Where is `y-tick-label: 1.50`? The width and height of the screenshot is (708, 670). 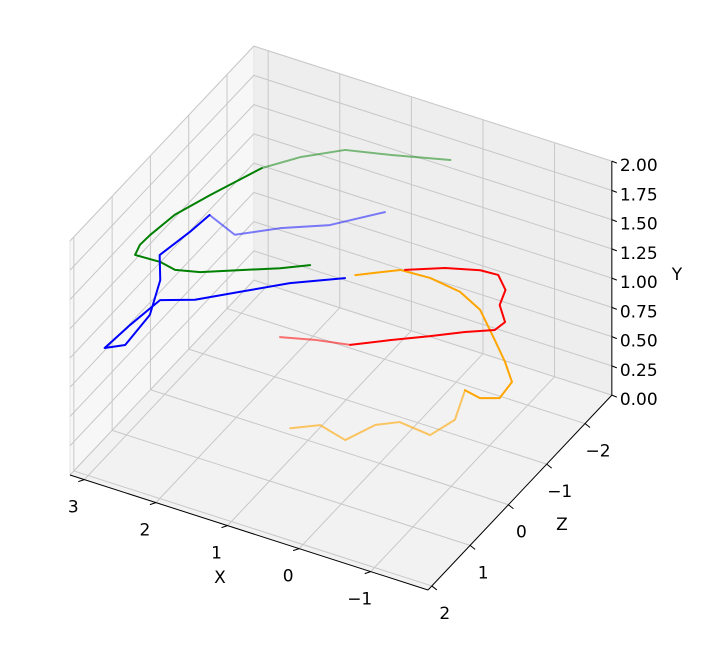 y-tick-label: 1.50 is located at coordinates (639, 225).